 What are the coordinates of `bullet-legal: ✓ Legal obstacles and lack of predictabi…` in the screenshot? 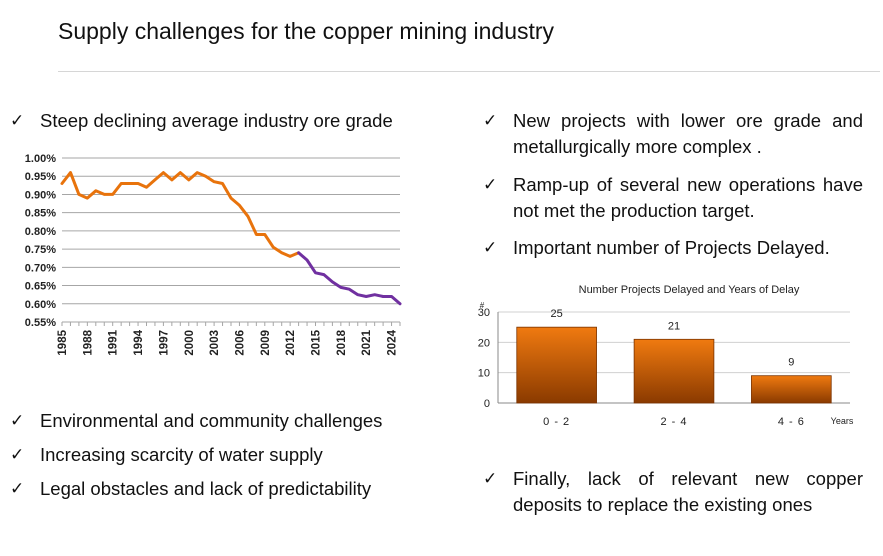 It's located at (220, 489).